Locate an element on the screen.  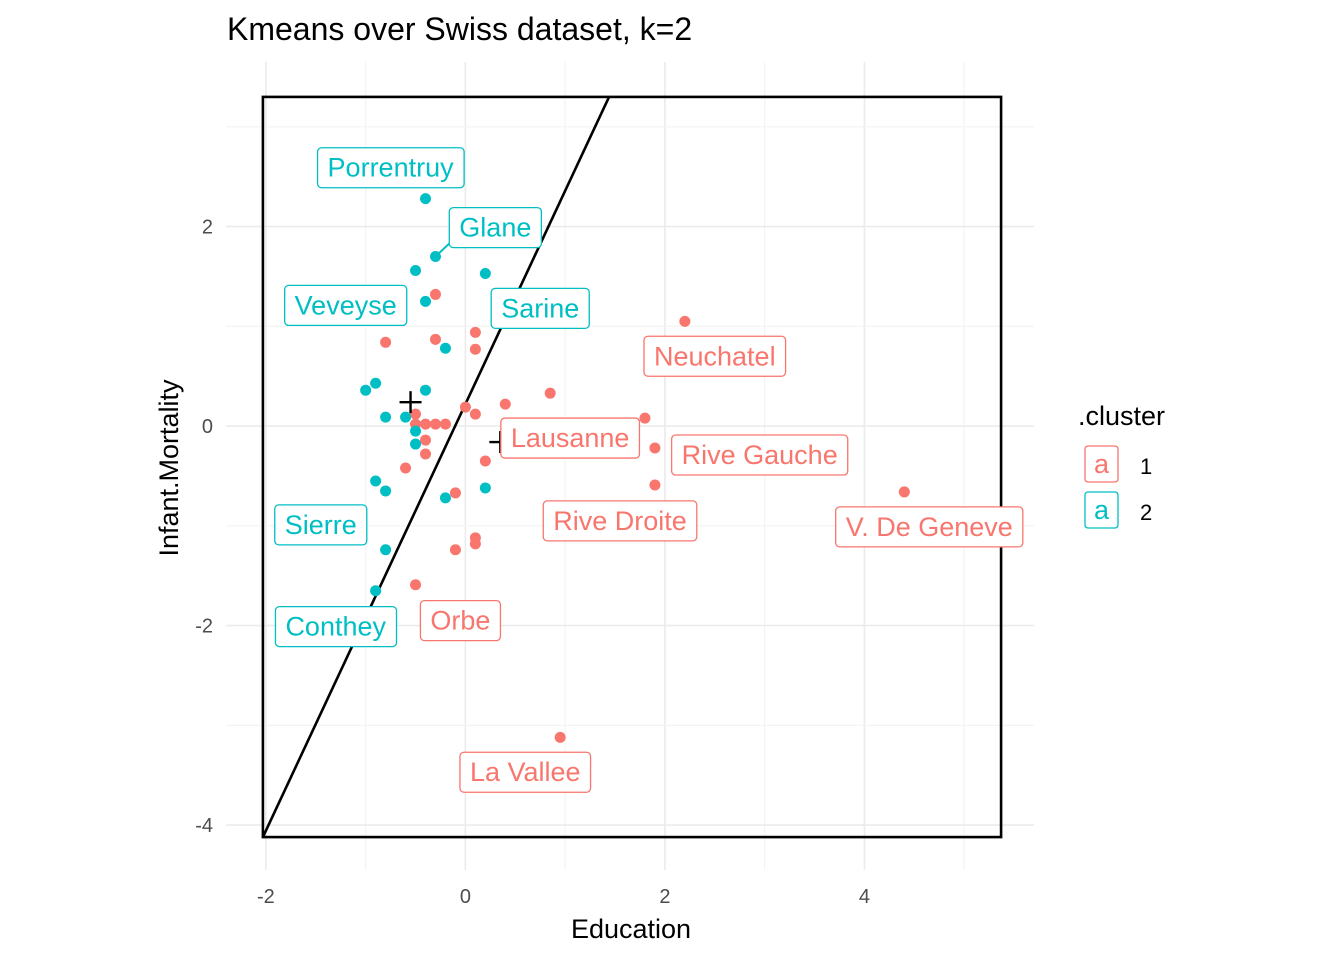
svg-text: Rive Gauche is located at coordinates (760, 455).